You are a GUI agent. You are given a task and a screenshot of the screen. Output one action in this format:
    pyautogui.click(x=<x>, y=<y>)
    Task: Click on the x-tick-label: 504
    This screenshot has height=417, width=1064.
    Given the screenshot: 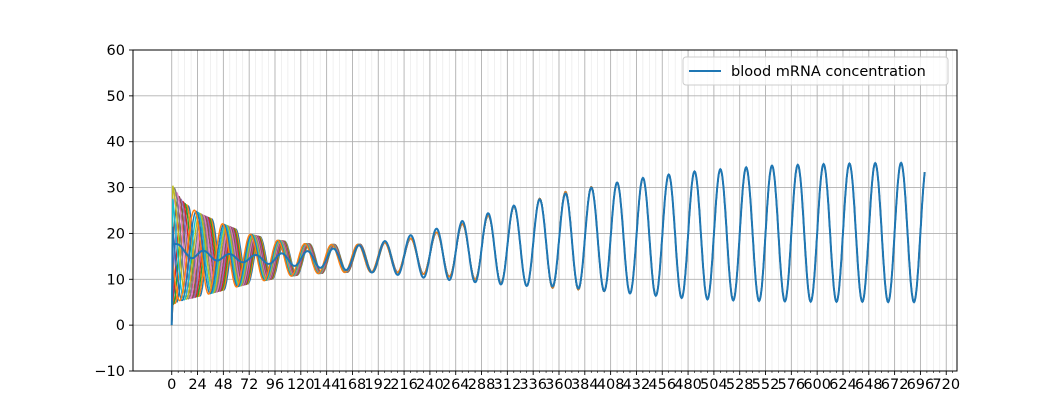 What is the action you would take?
    pyautogui.click(x=714, y=385)
    